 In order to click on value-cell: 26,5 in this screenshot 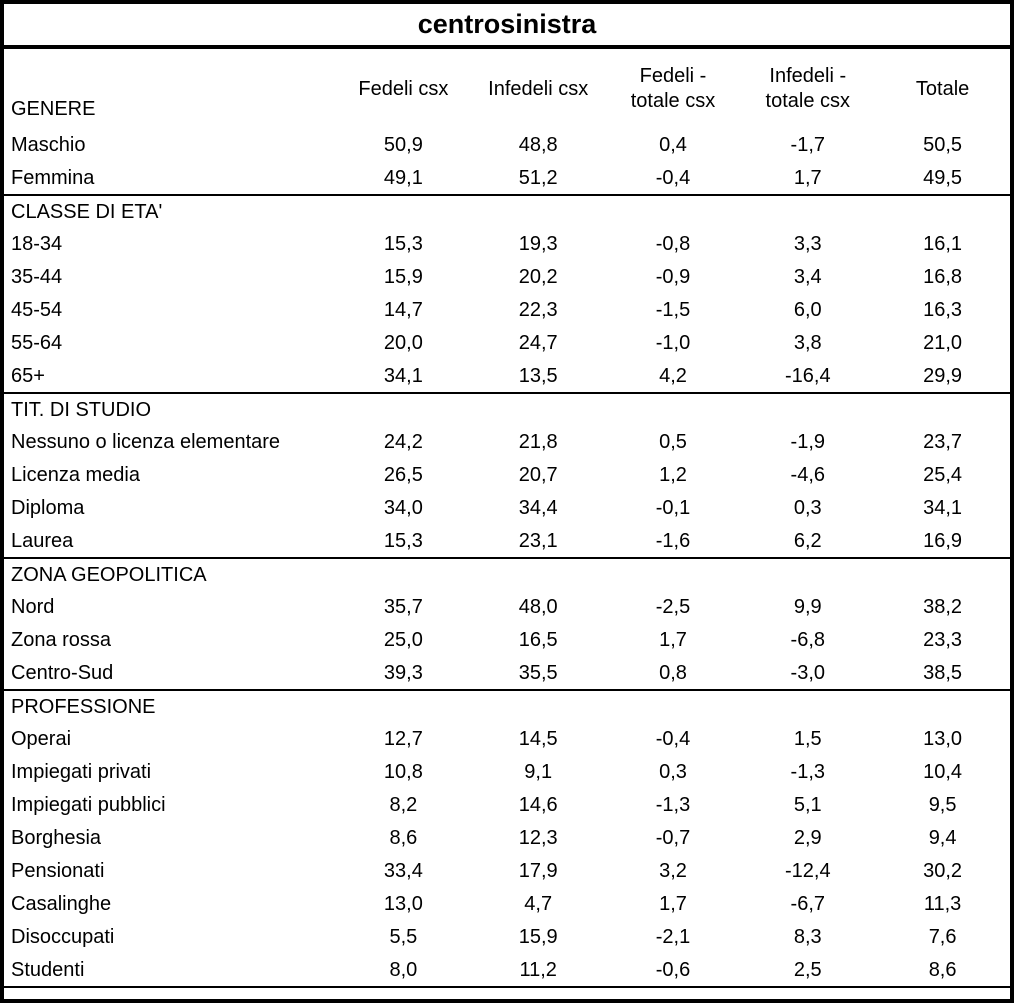, I will do `click(403, 475)`.